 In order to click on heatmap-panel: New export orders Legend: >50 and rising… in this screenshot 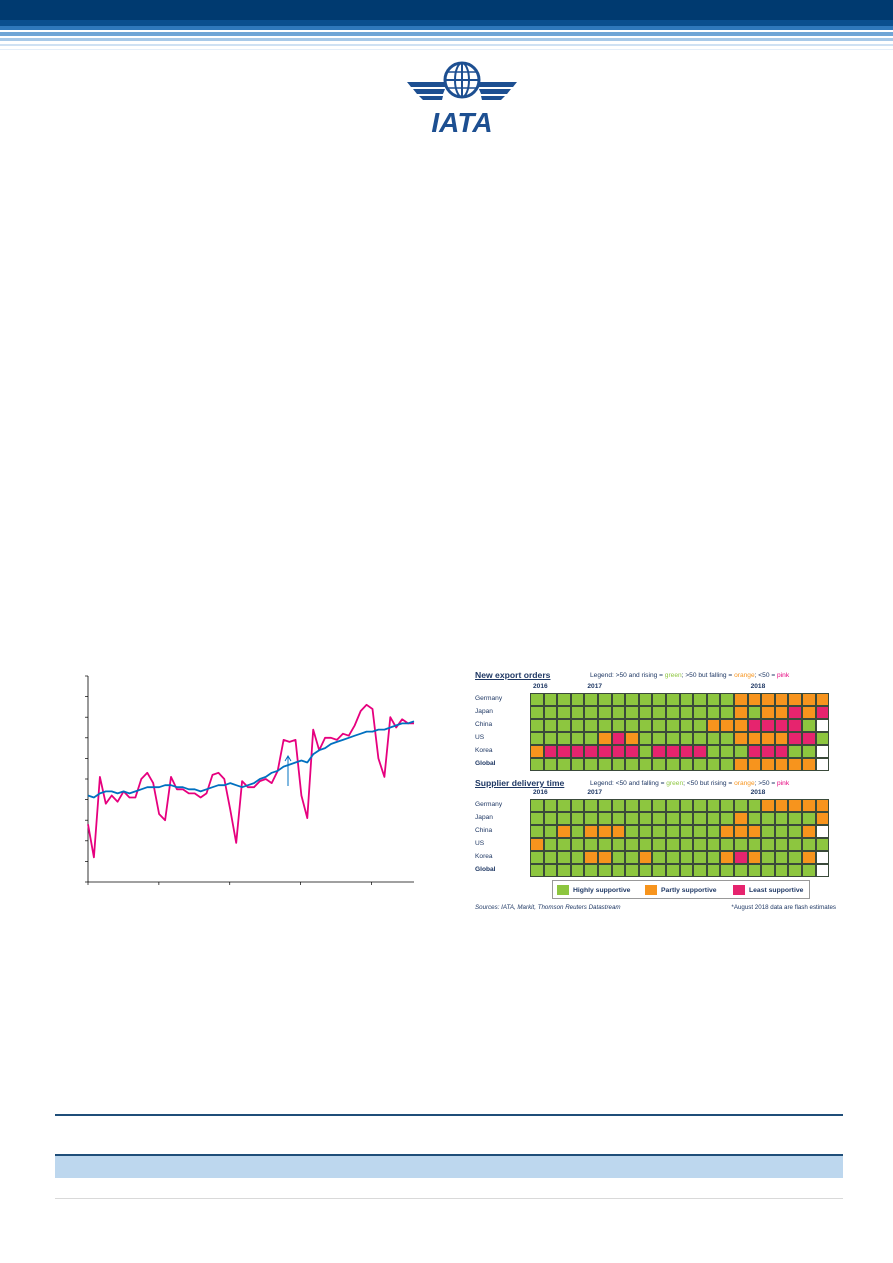, I will do `click(655, 789)`.